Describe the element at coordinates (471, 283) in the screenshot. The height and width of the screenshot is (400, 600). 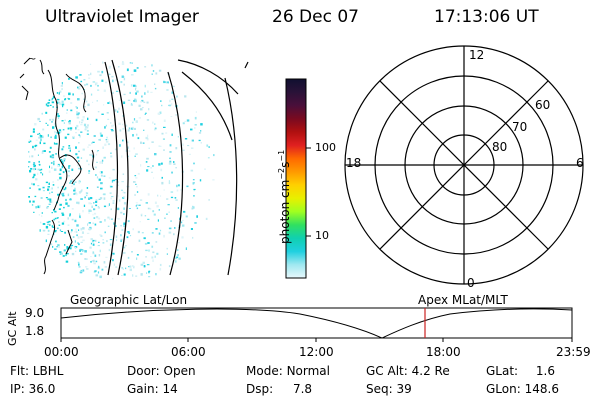
I see `mlt-label-0: 0` at that location.